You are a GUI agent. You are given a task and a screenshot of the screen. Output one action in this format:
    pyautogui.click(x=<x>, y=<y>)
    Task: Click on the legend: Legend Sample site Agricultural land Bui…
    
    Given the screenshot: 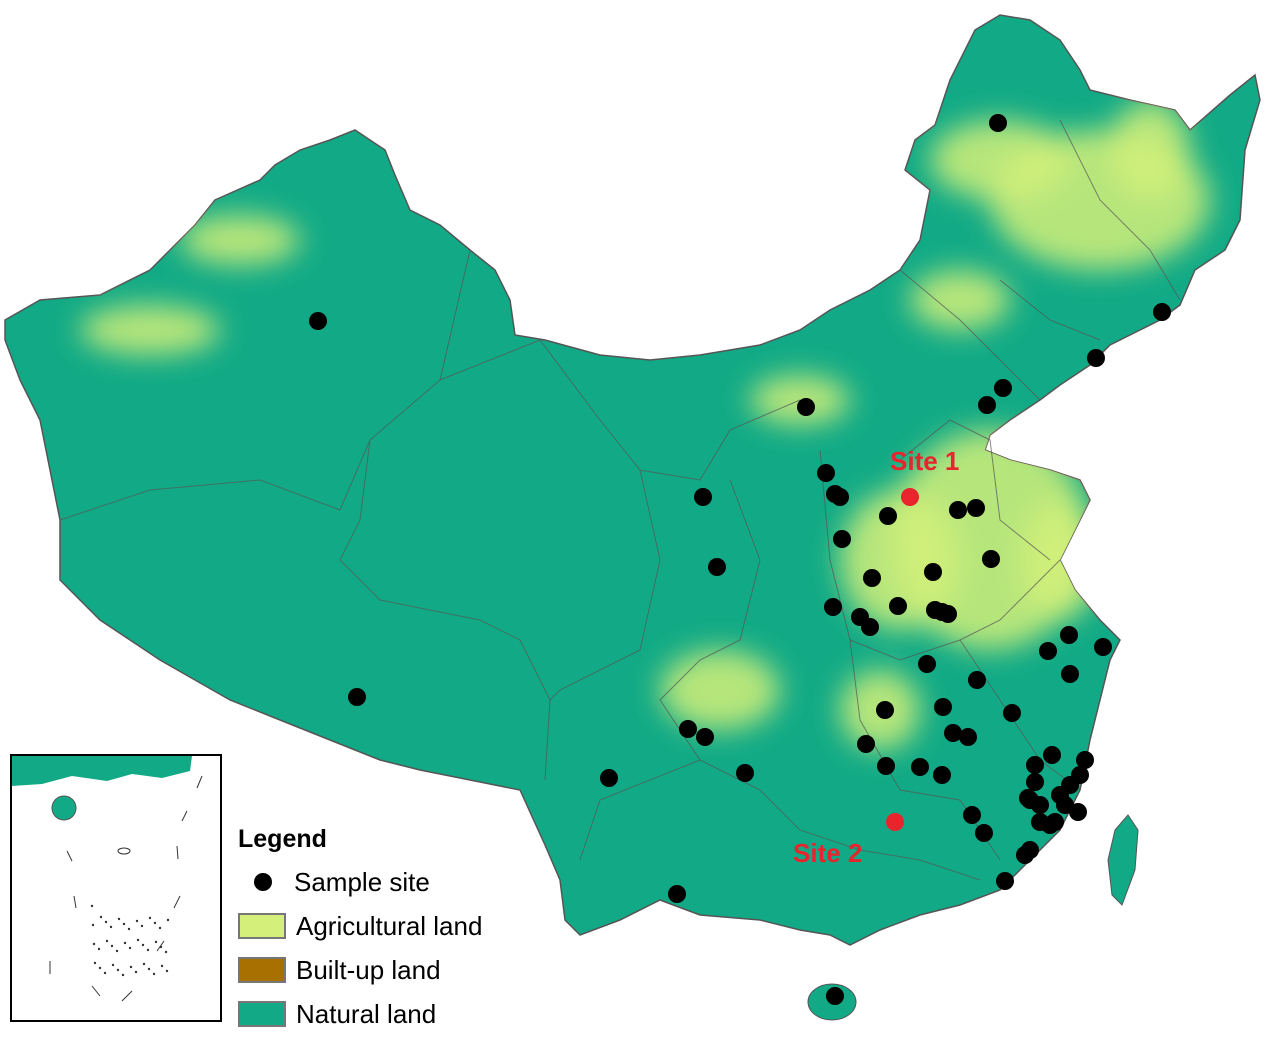 What is the action you would take?
    pyautogui.click(x=360, y=930)
    